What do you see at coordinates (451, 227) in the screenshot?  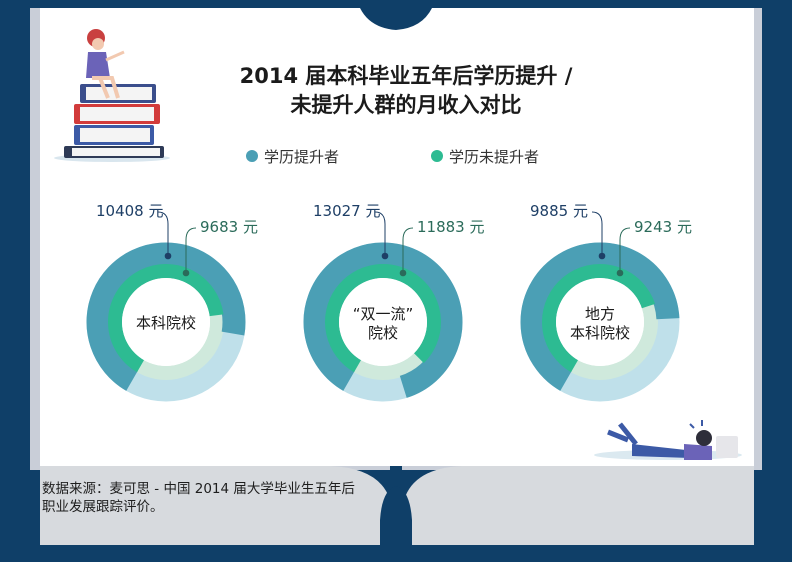 I see `value-label-not-upgraded: 11883 元` at bounding box center [451, 227].